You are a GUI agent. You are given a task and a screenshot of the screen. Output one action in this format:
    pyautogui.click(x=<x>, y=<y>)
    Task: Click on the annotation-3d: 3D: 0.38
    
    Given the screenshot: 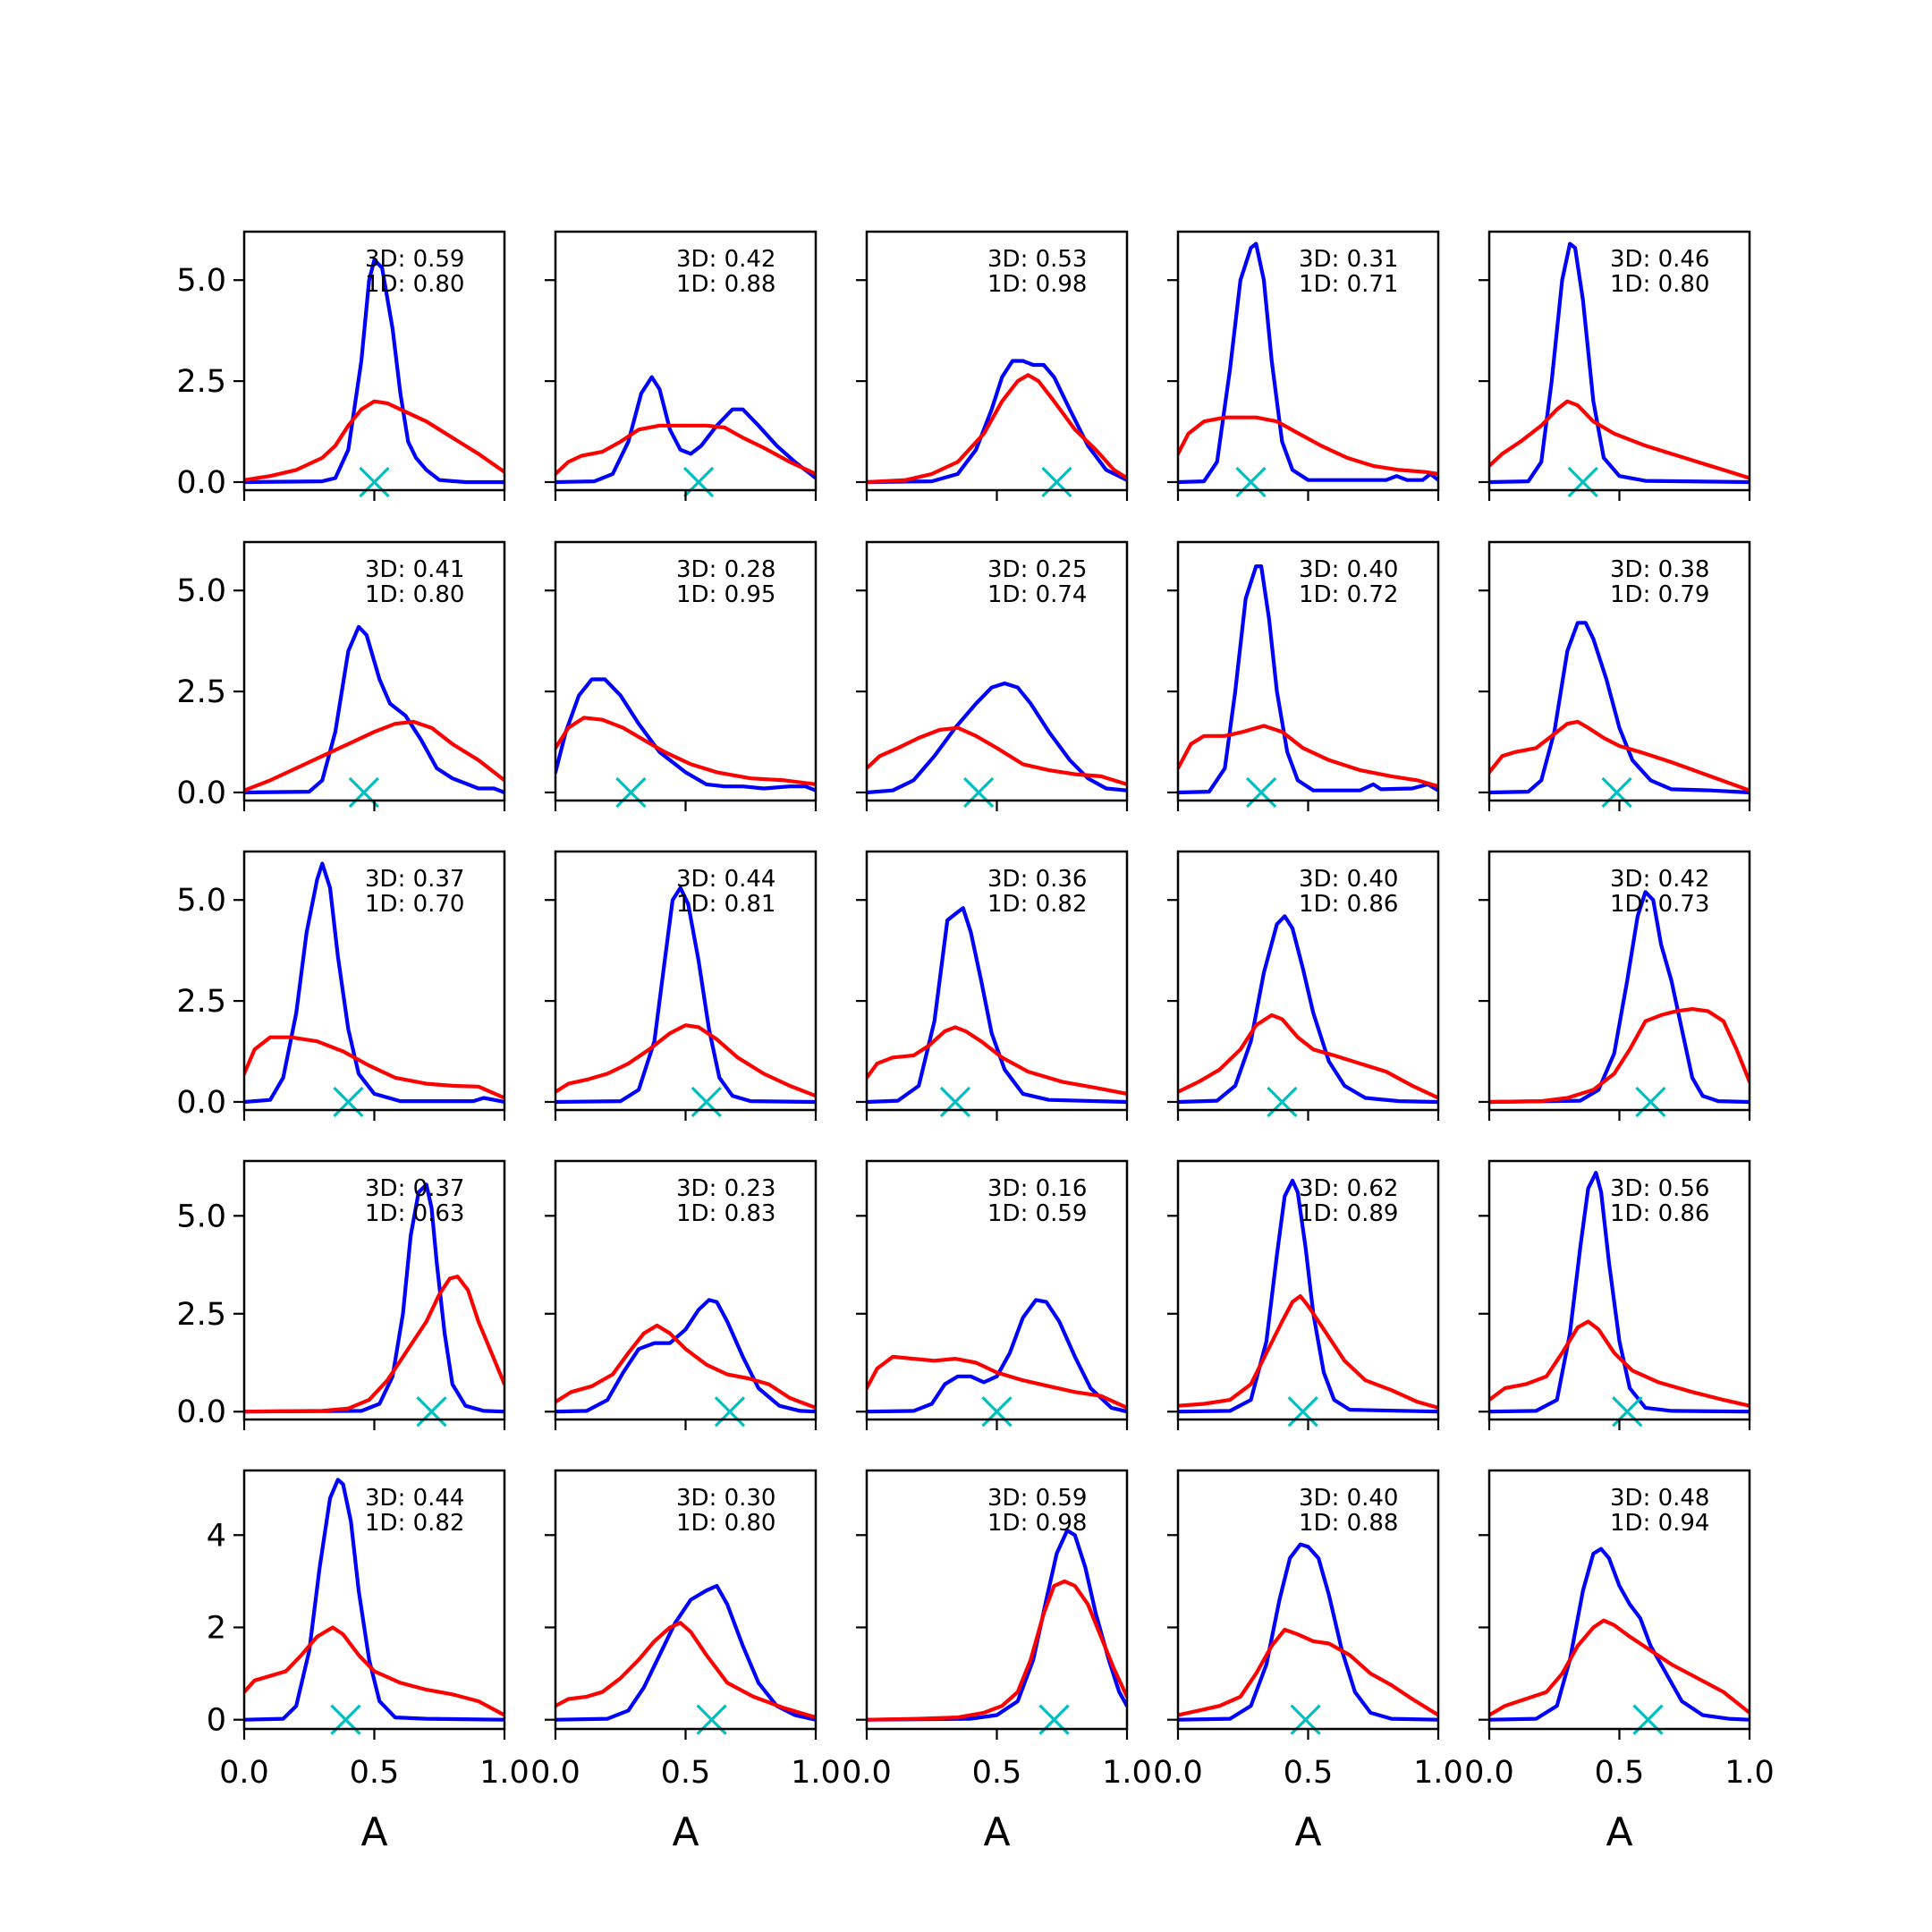 What is the action you would take?
    pyautogui.click(x=1659, y=569)
    